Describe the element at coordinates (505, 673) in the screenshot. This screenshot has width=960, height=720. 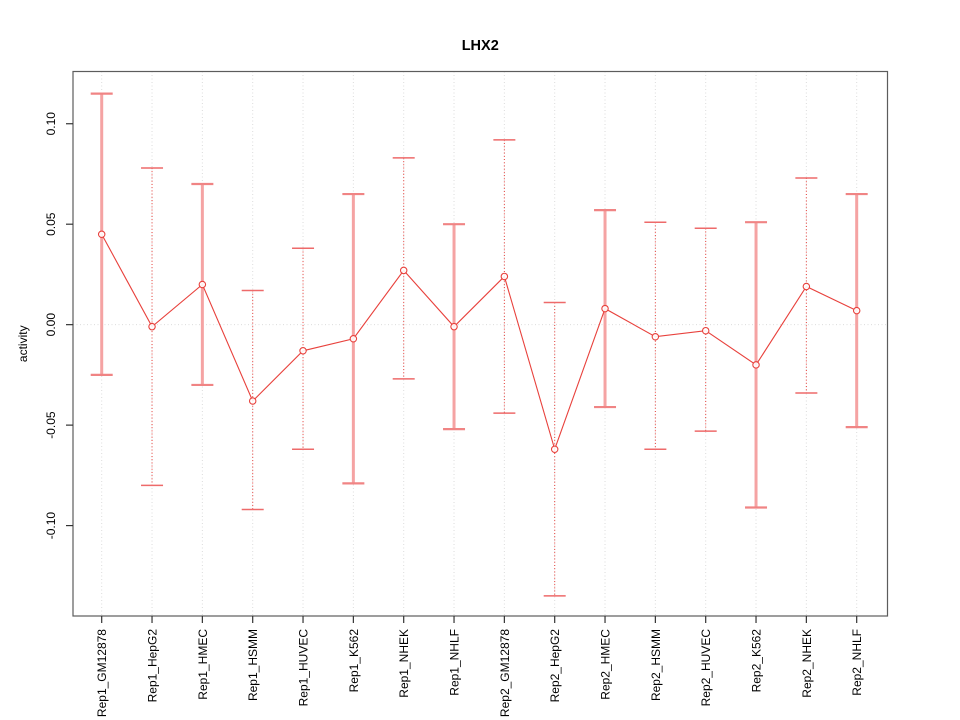
I see `x-tick-label: Rep2_GM12878` at that location.